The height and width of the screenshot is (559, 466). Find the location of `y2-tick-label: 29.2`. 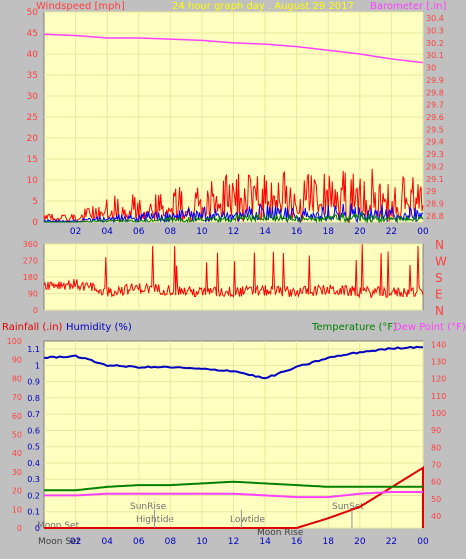

y2-tick-label: 29.2 is located at coordinates (435, 166).